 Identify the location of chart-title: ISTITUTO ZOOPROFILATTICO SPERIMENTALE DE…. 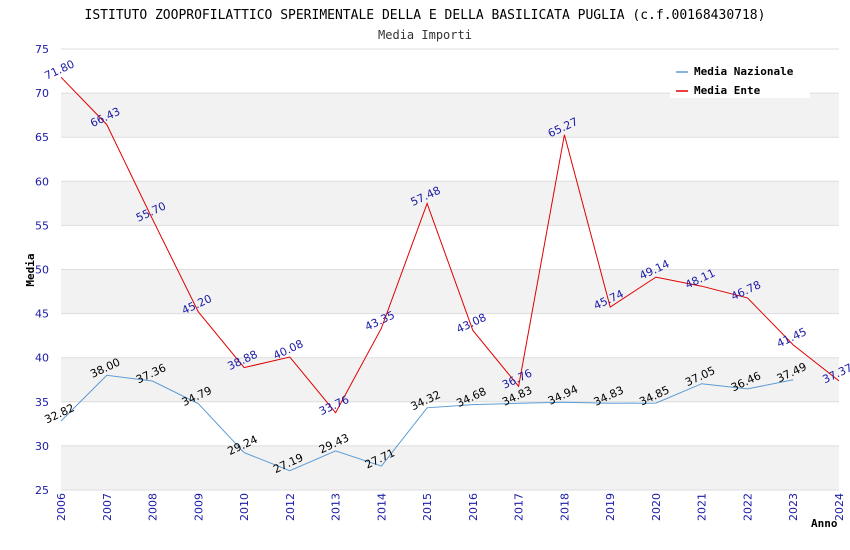
(425, 15).